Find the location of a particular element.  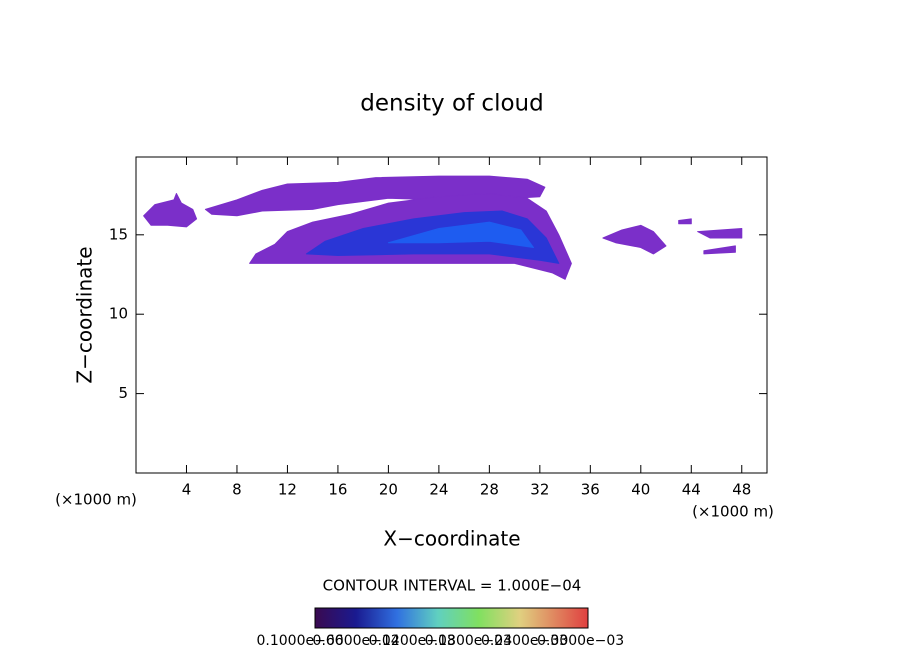

y-axis-label: Z−coordinate is located at coordinates (85, 314).